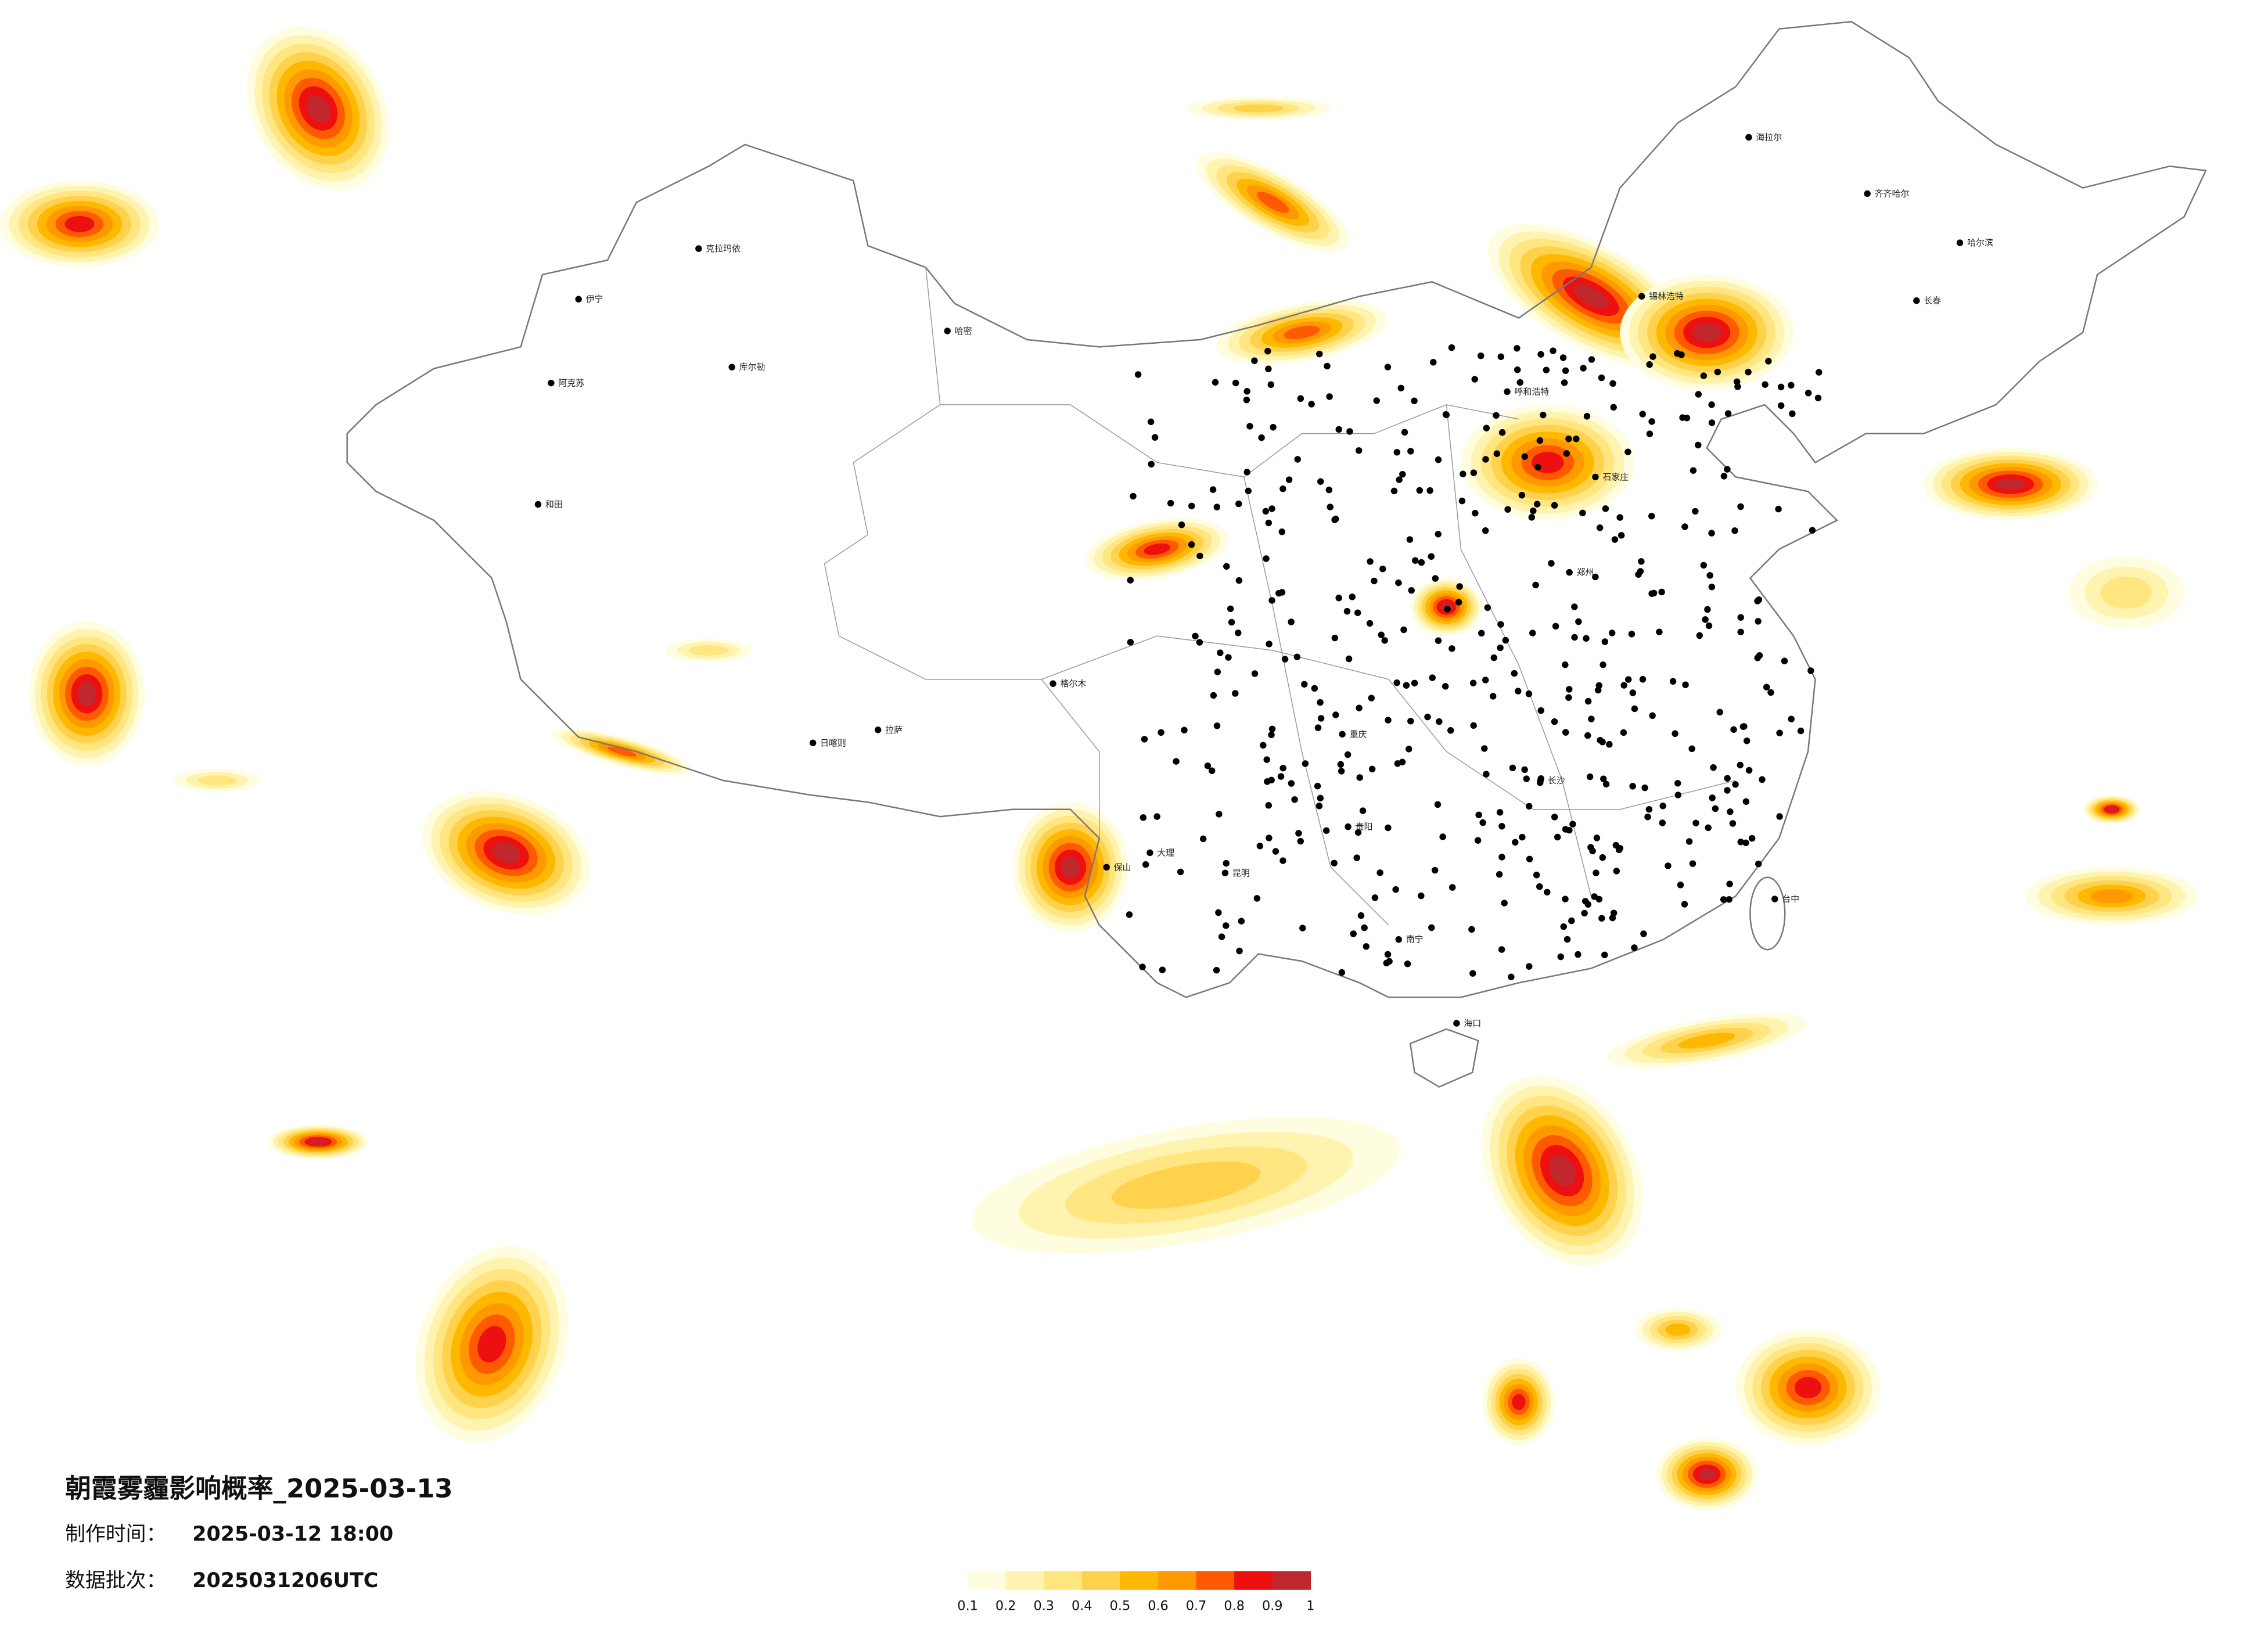 This screenshot has height=1626, width=2268. Describe the element at coordinates (963, 331) in the screenshot. I see `city-label: 哈密` at that location.